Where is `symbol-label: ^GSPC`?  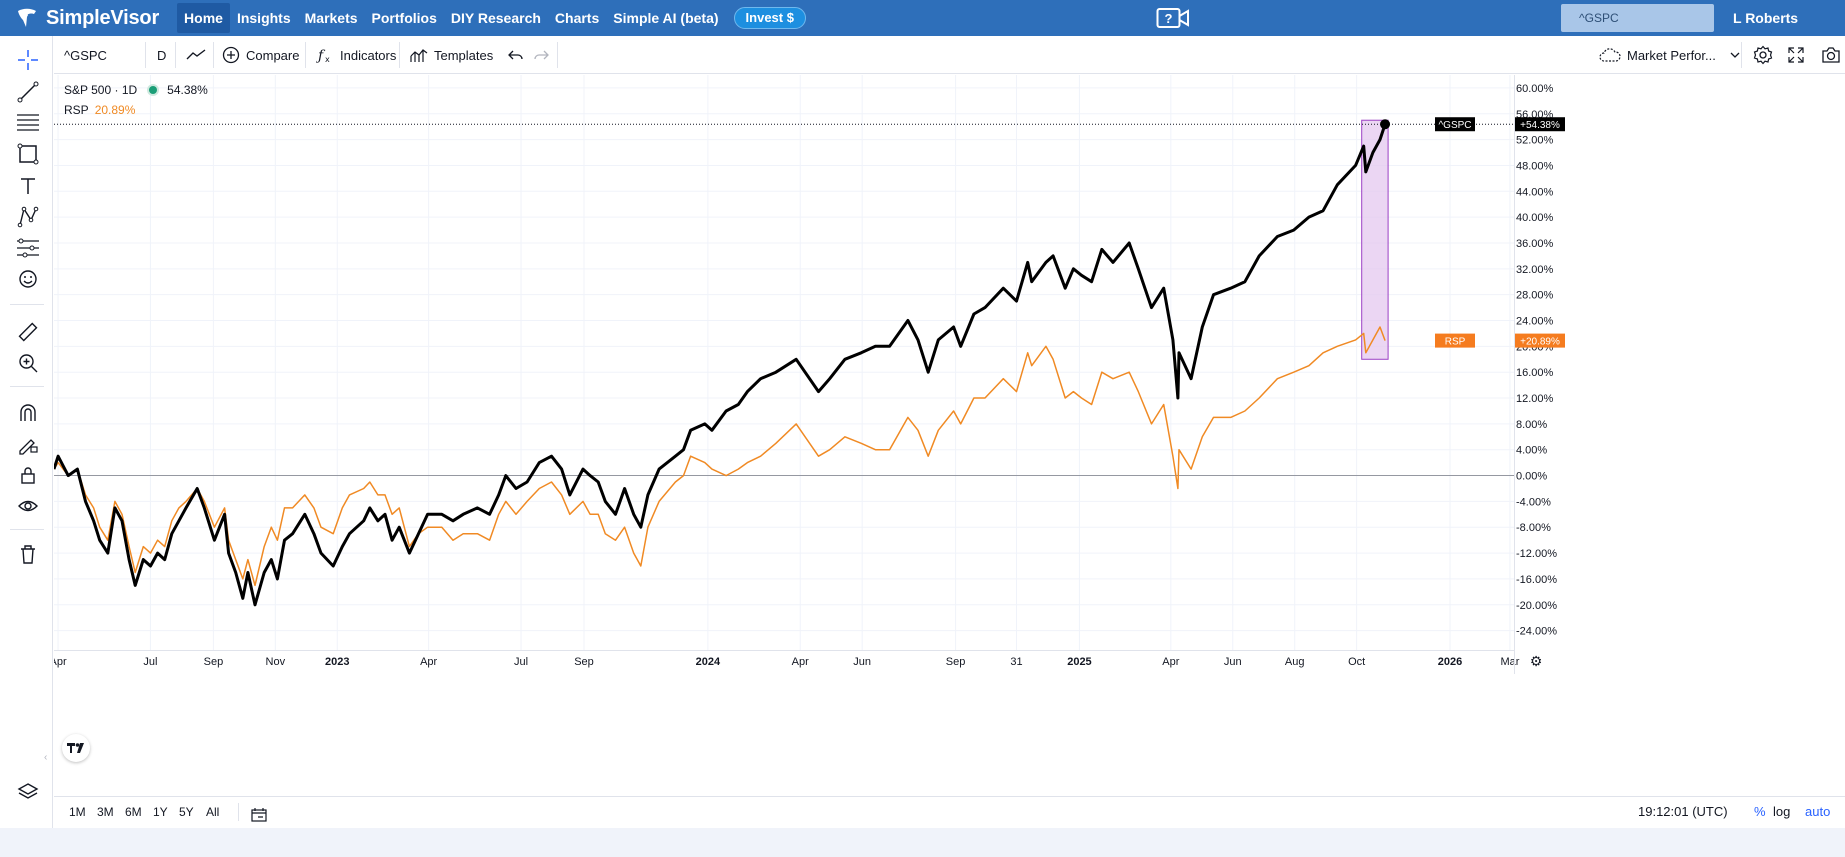 symbol-label: ^GSPC is located at coordinates (85, 55).